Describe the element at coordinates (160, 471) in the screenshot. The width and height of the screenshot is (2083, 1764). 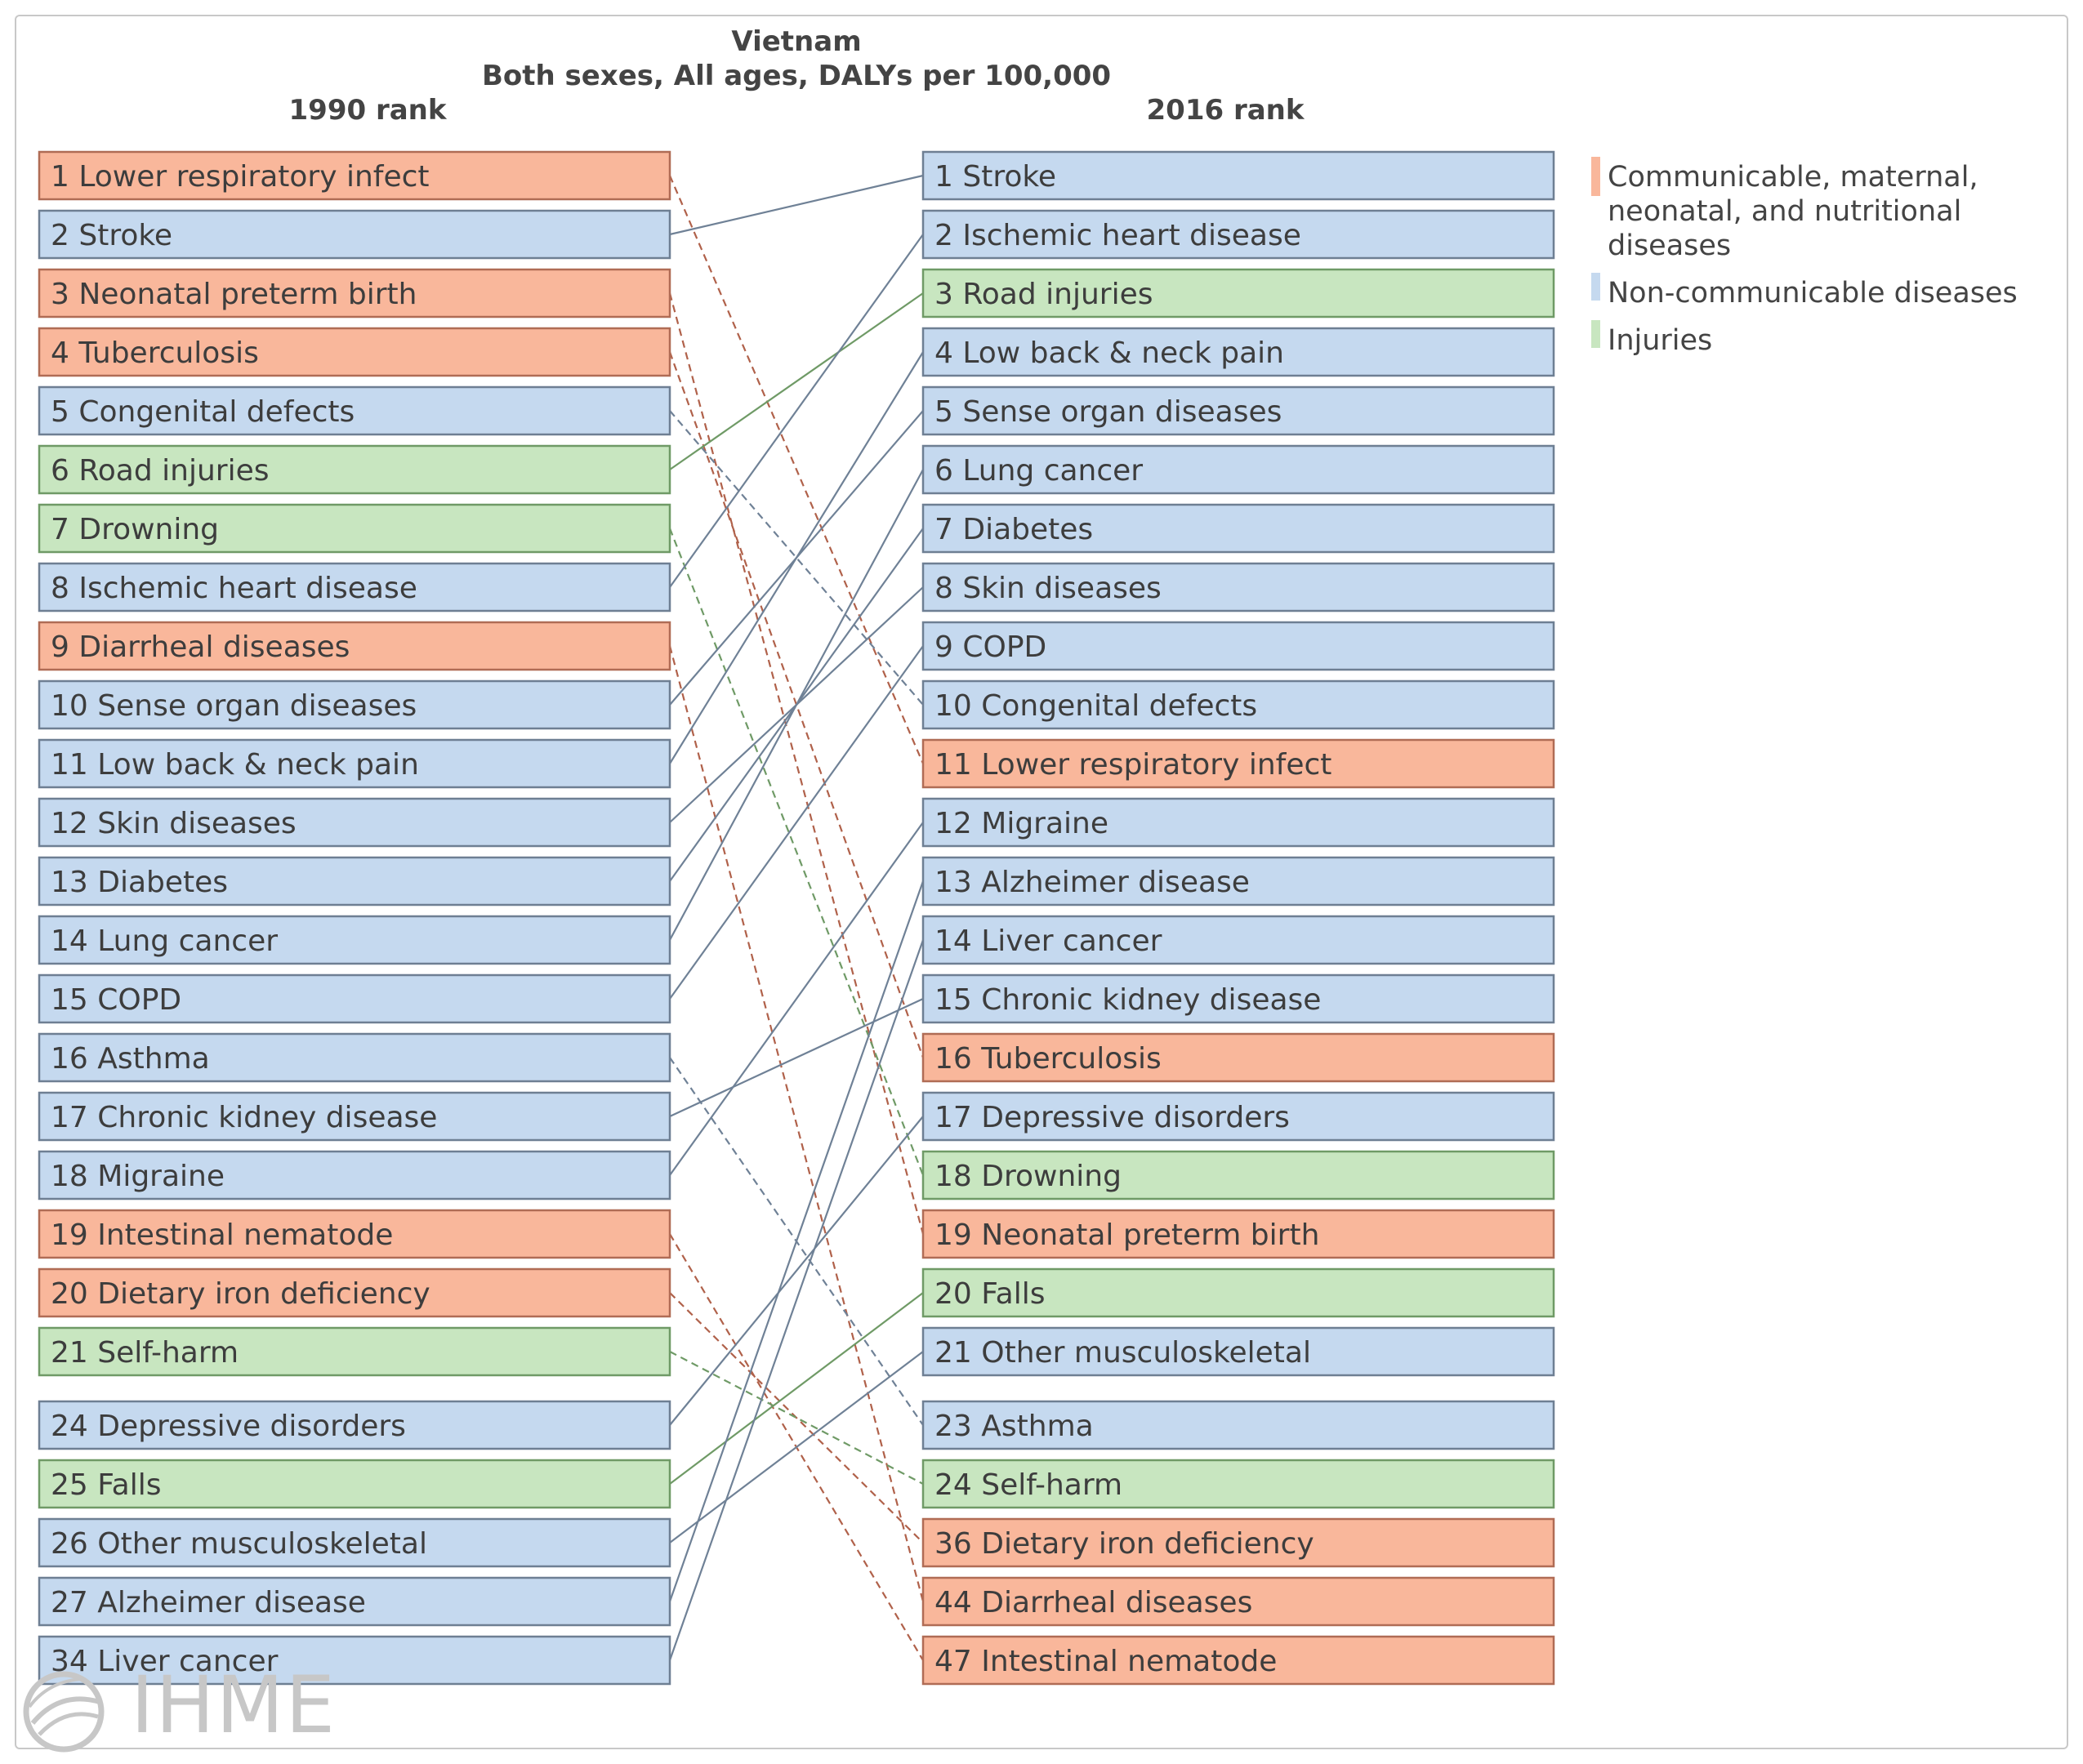
I see `rank-1990-item-label: 6 Road injuries` at that location.